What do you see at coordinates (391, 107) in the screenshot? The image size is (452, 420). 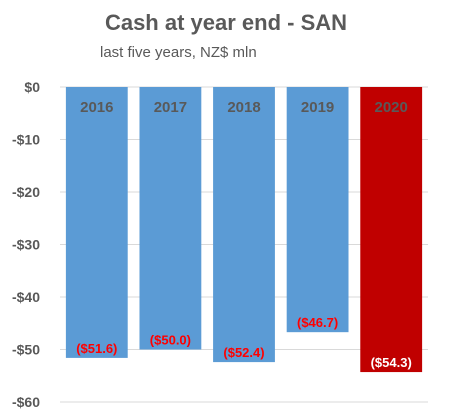 I see `category-label: 2020` at bounding box center [391, 107].